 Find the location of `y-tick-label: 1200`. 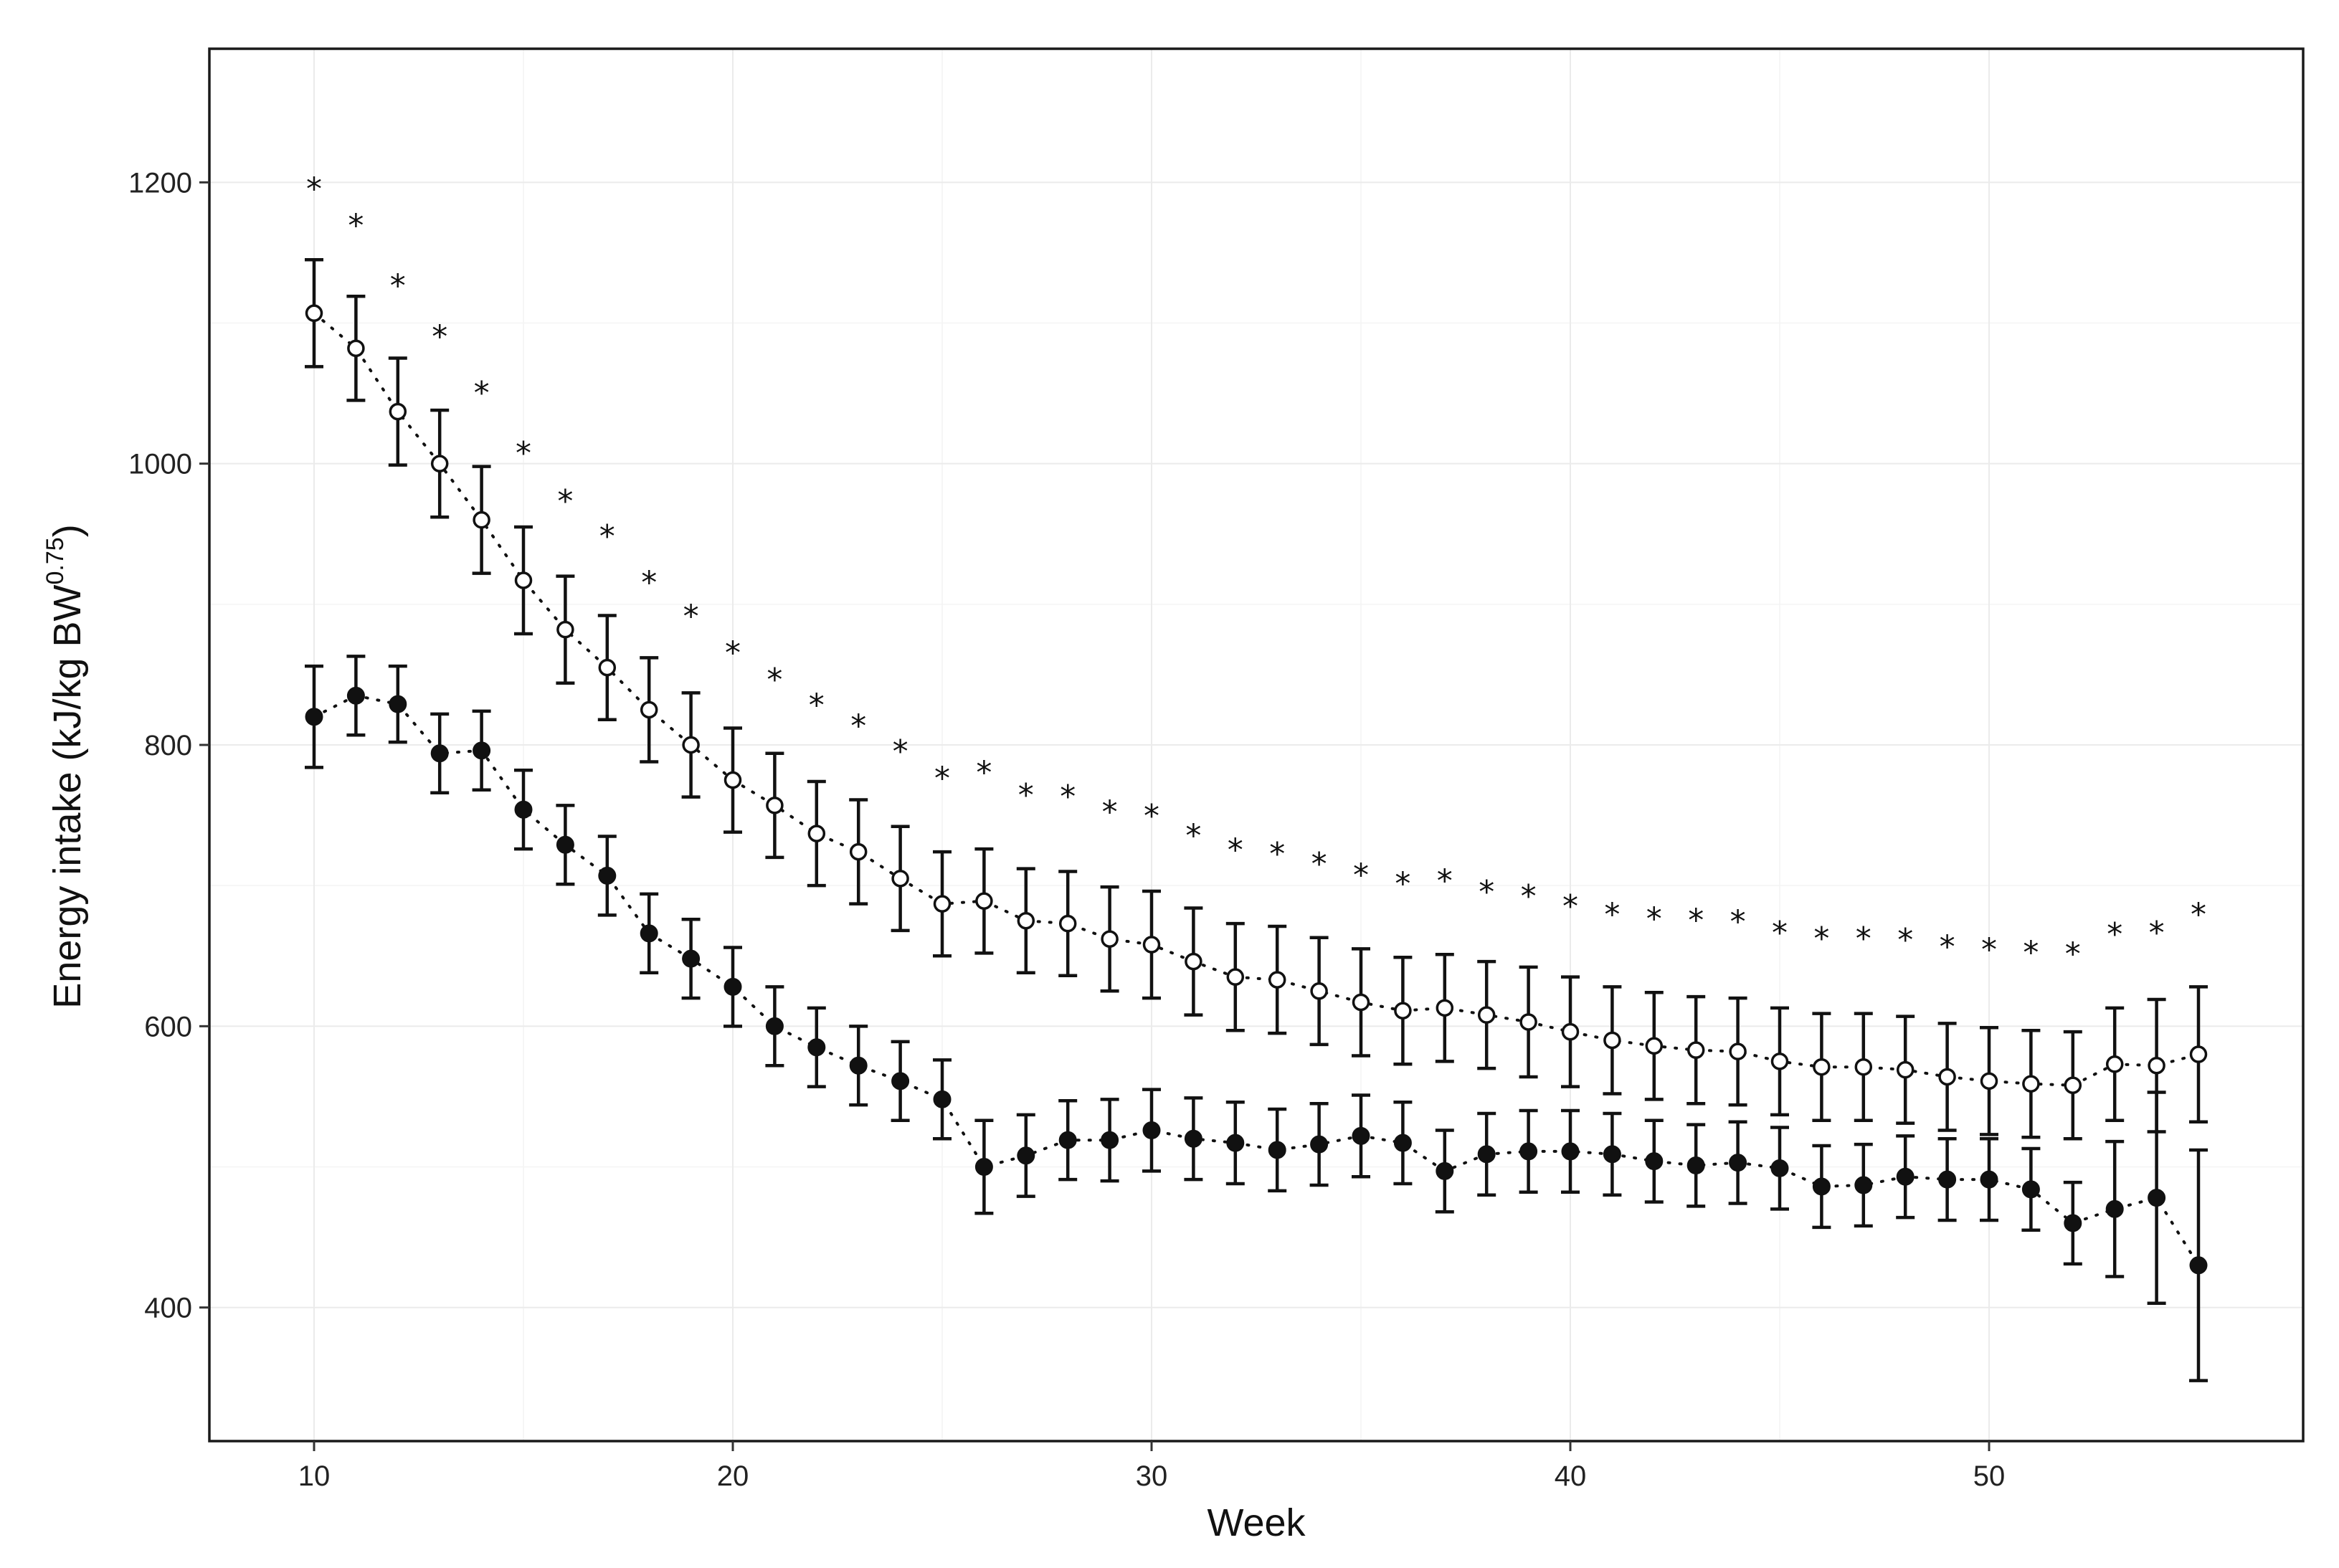

y-tick-label: 1200 is located at coordinates (160, 183).